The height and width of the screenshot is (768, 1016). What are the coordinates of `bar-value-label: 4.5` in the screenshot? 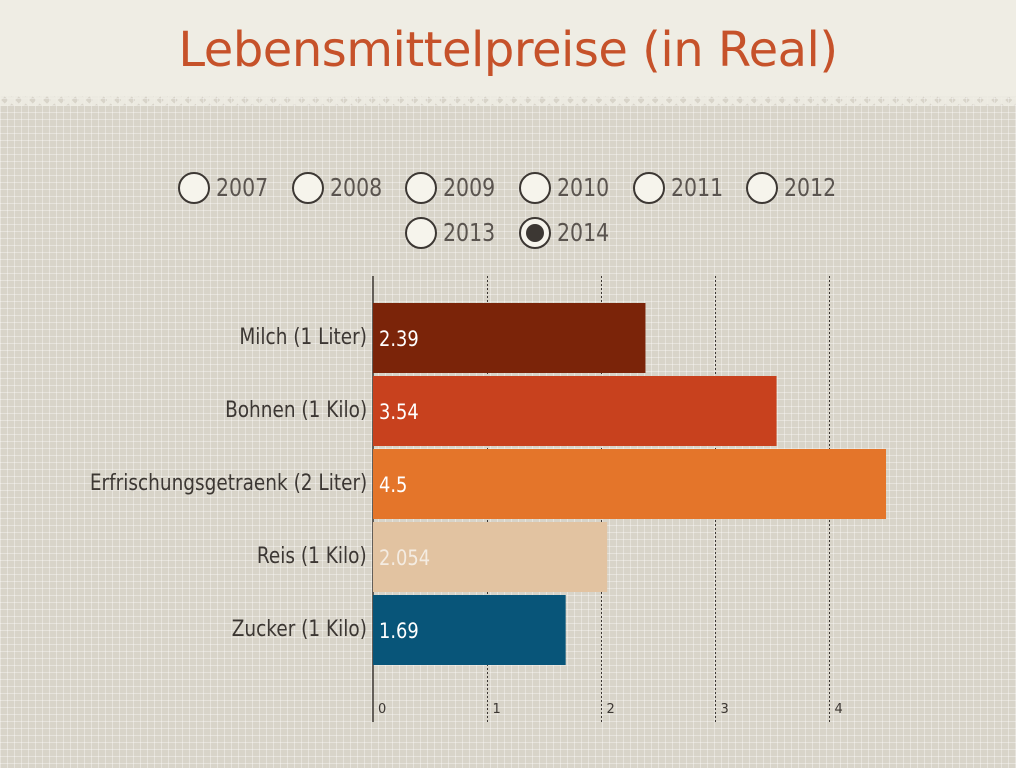 It's located at (393, 485).